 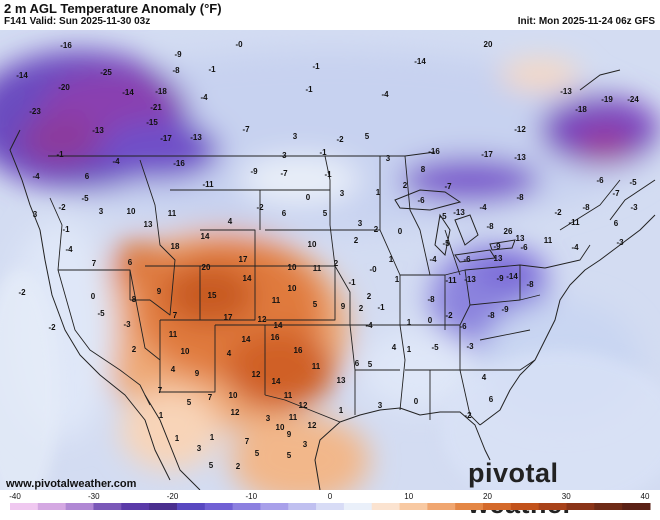 What do you see at coordinates (312, 425) in the screenshot?
I see `anomaly-value: 12` at bounding box center [312, 425].